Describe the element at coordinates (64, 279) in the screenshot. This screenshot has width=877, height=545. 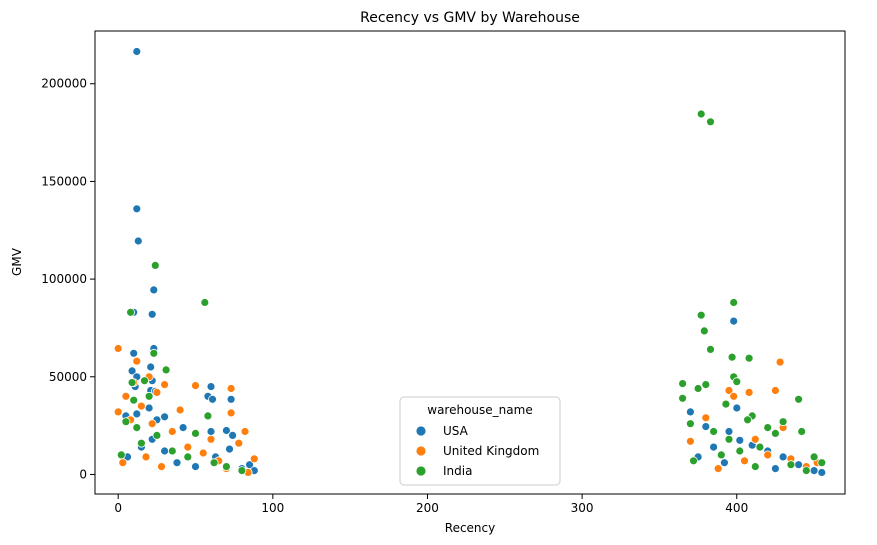
I see `y-tick-label: 100000` at that location.